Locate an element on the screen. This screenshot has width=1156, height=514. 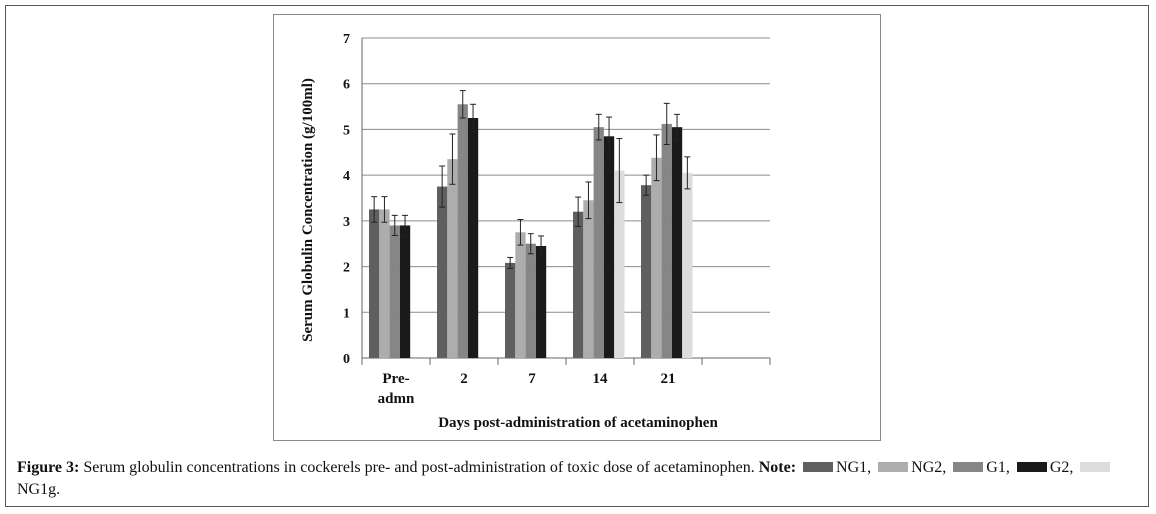
legend-label: NG2, is located at coordinates (929, 467).